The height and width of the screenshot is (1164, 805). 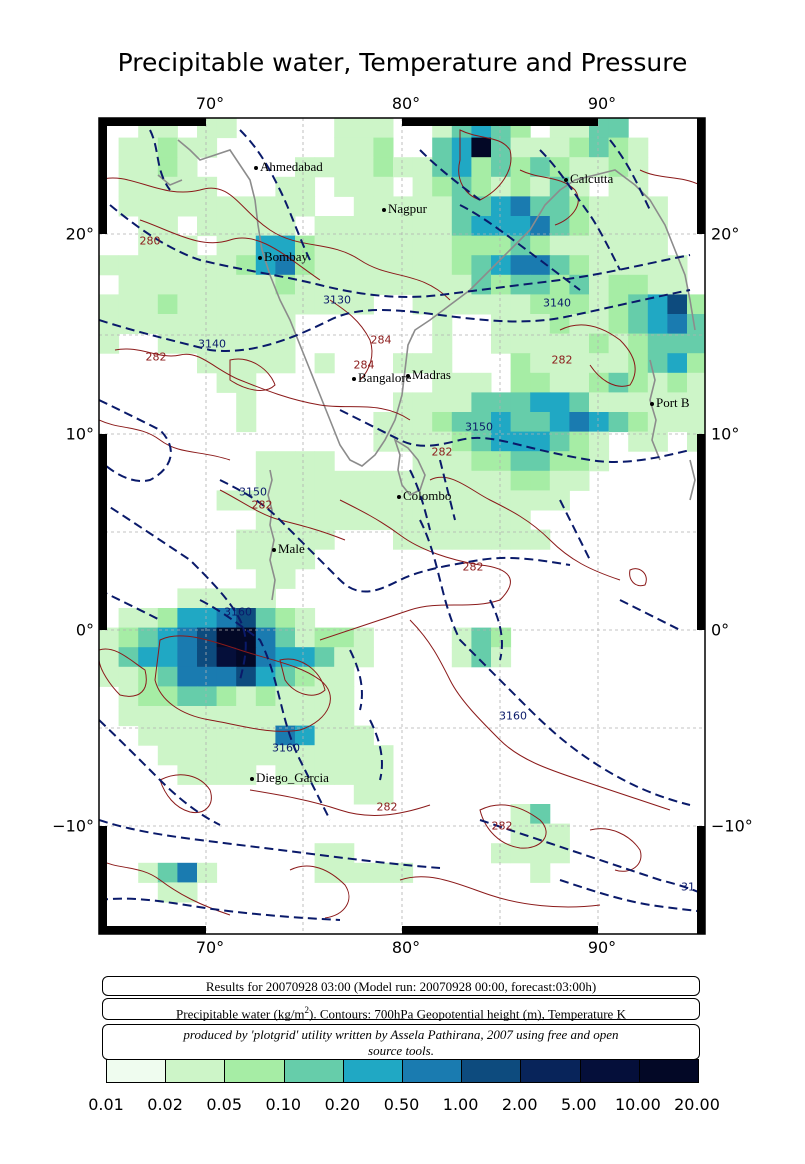 I want to click on city-name: Calcutta, so click(x=592, y=178).